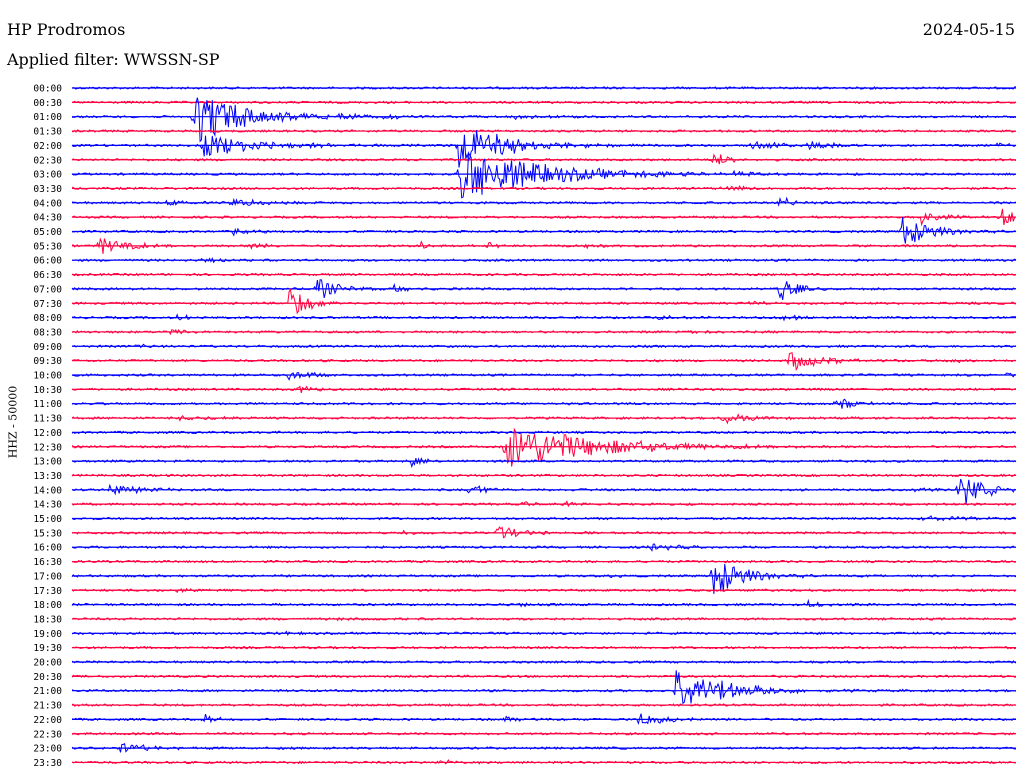  Describe the element at coordinates (47, 175) in the screenshot. I see `time-label-0300: 03:00` at that location.